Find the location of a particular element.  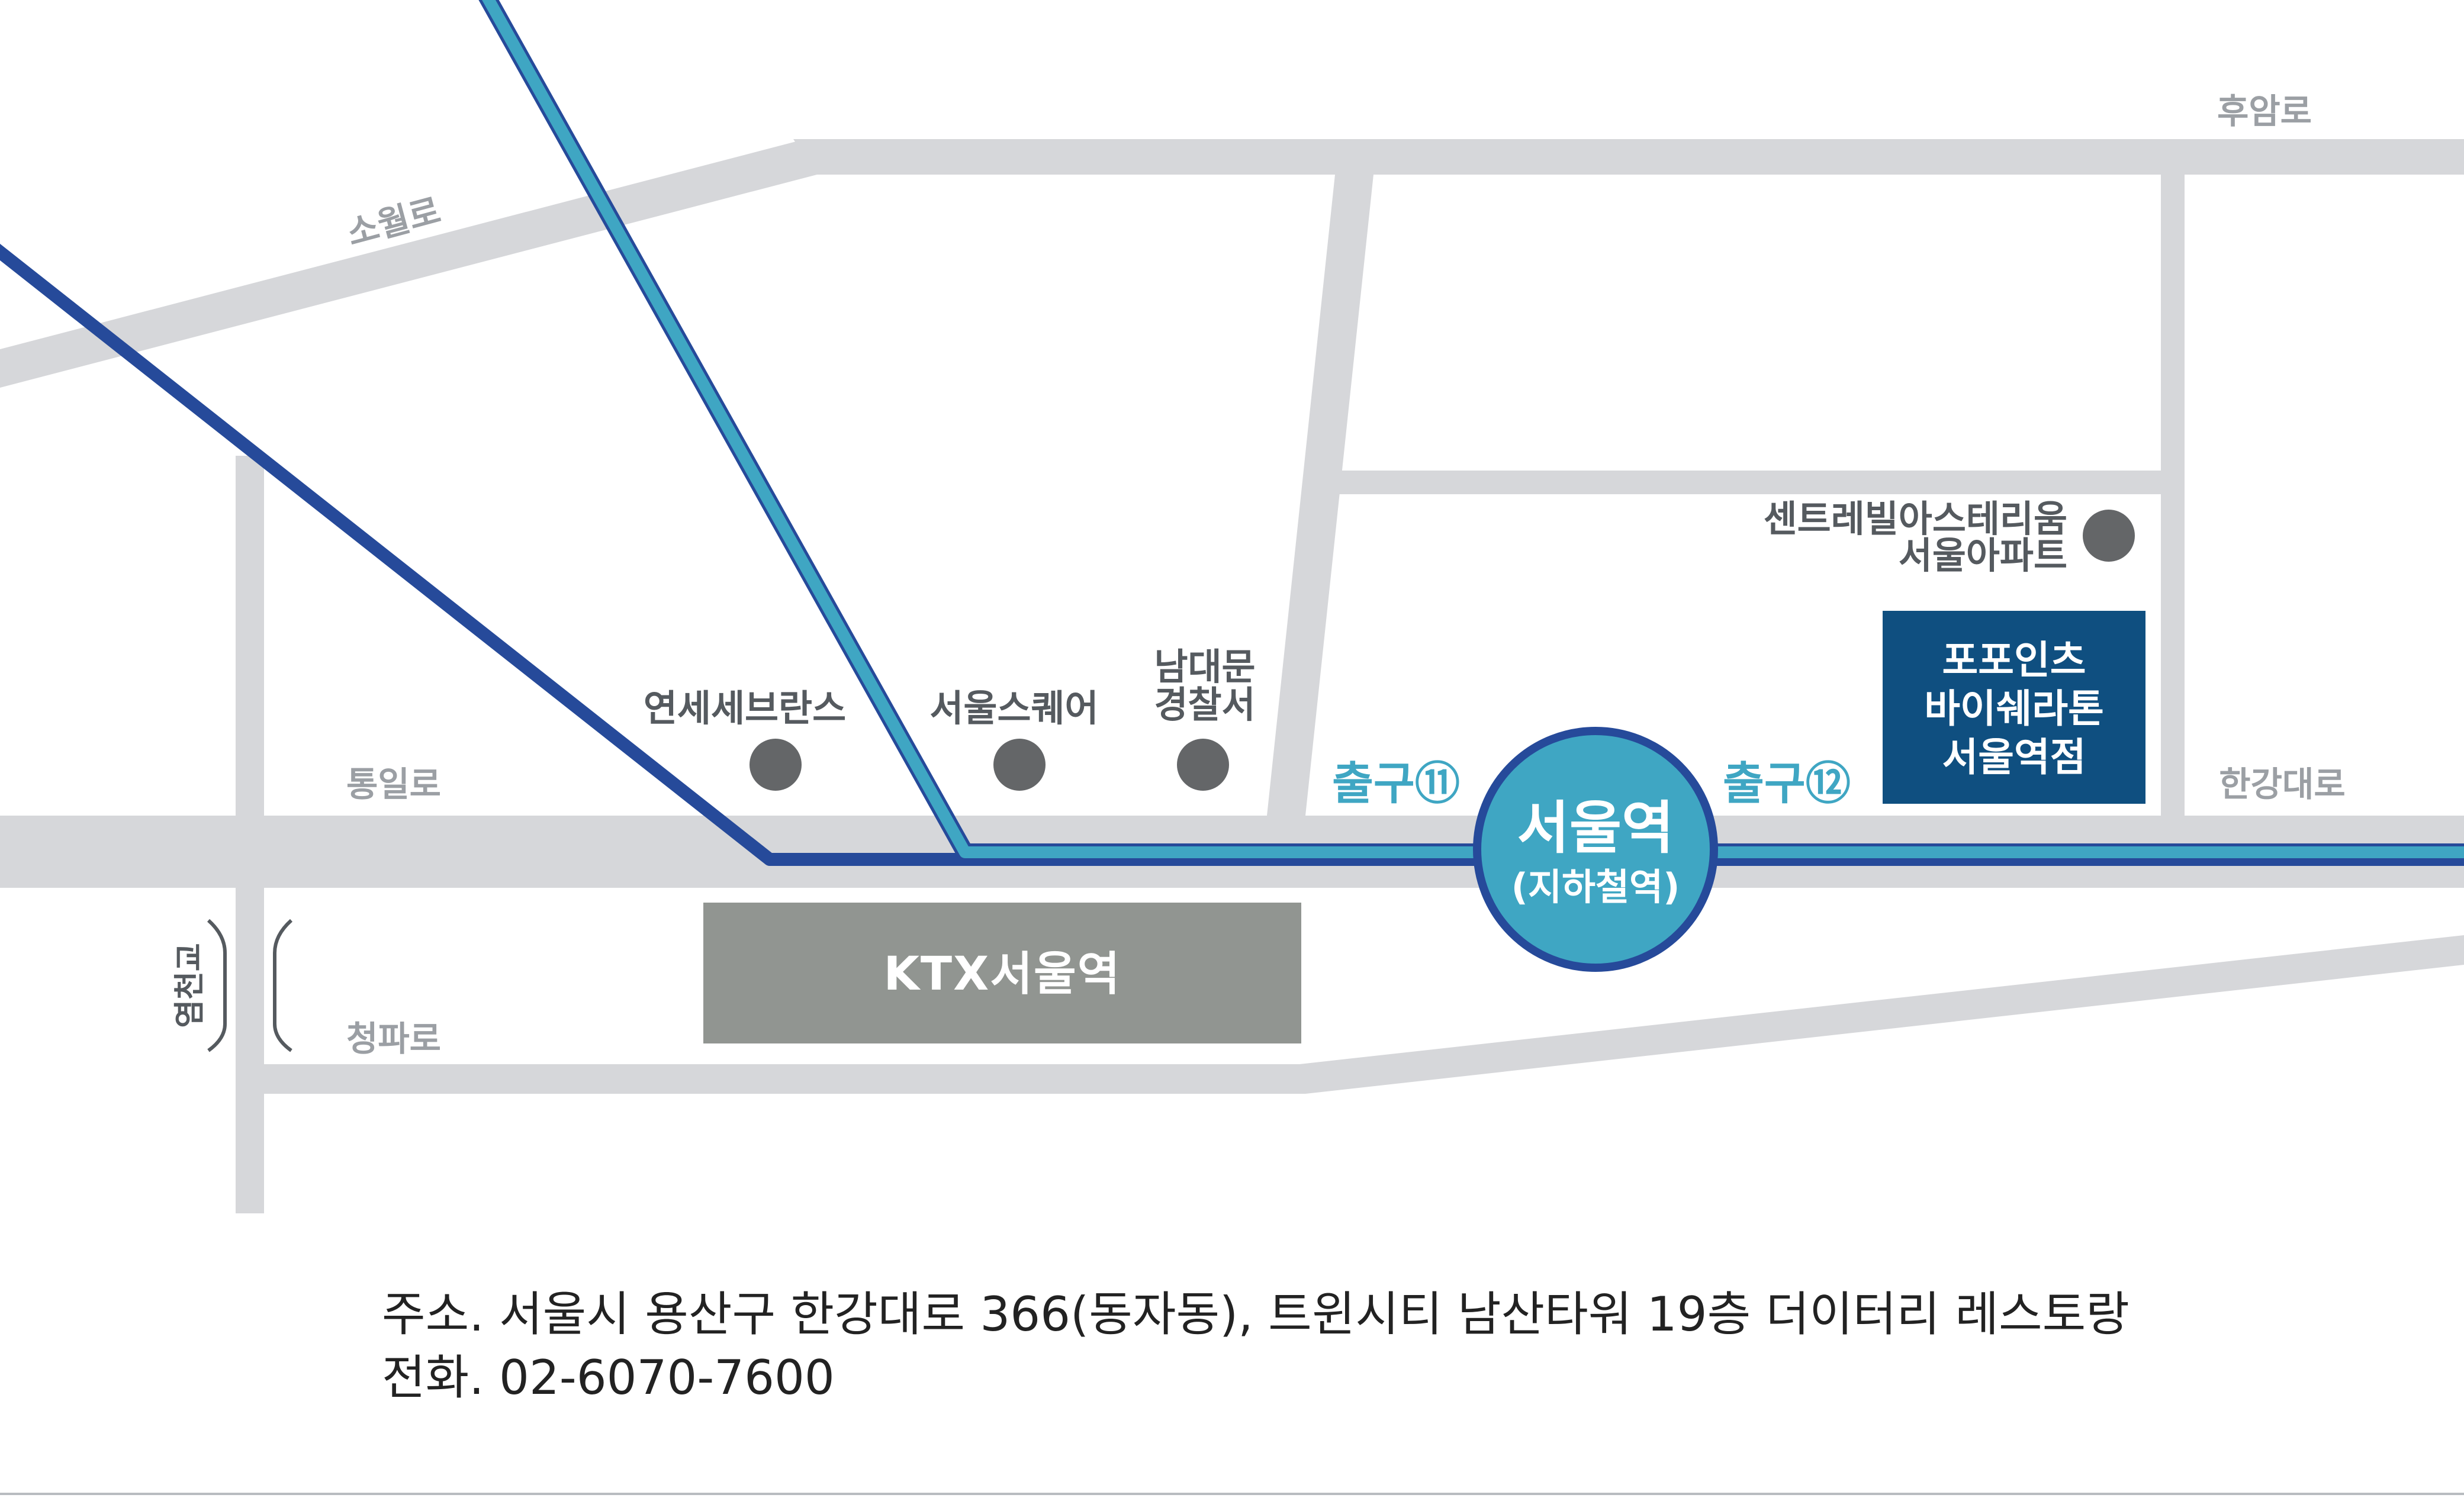

yeomcheon-gyo-label: 염천교 is located at coordinates (190, 985).